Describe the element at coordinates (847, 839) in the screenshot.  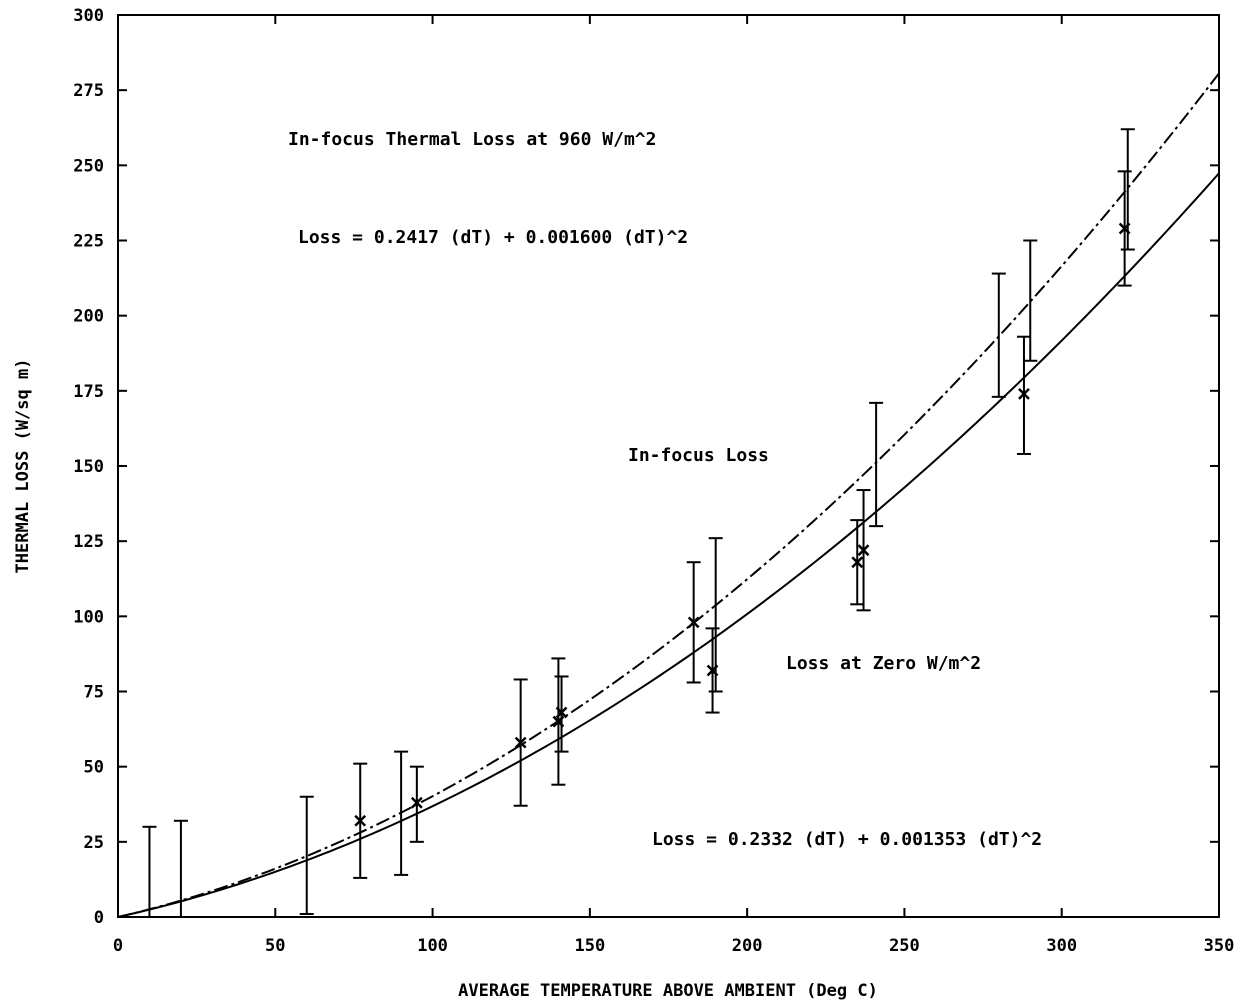
I see `annotation-zero-equation: Loss = 0.2332 (dT) + 0.001353 (dT)^2` at that location.